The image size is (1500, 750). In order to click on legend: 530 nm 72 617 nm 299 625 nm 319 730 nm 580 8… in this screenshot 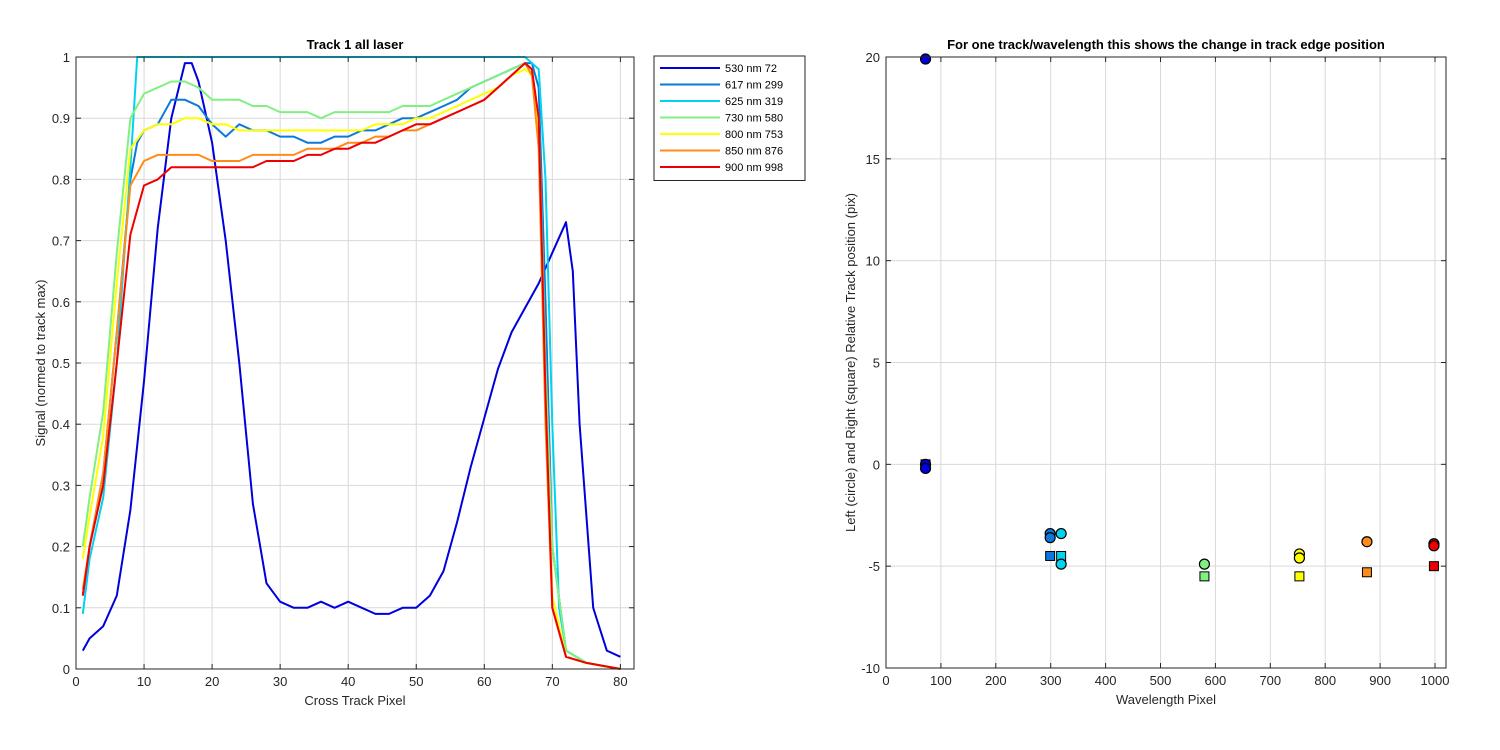, I will do `click(729, 118)`.